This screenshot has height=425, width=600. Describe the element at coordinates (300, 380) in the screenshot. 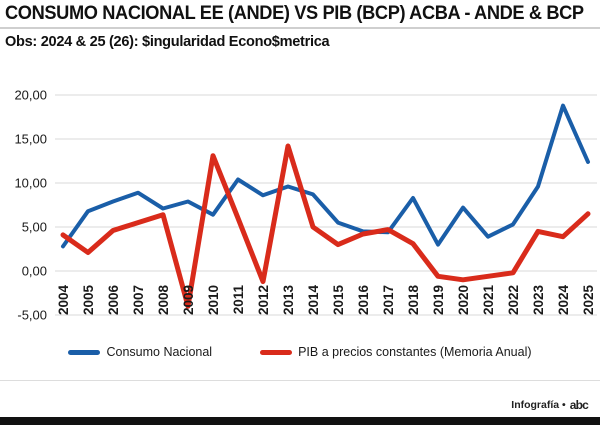

I see `footer-divider` at that location.